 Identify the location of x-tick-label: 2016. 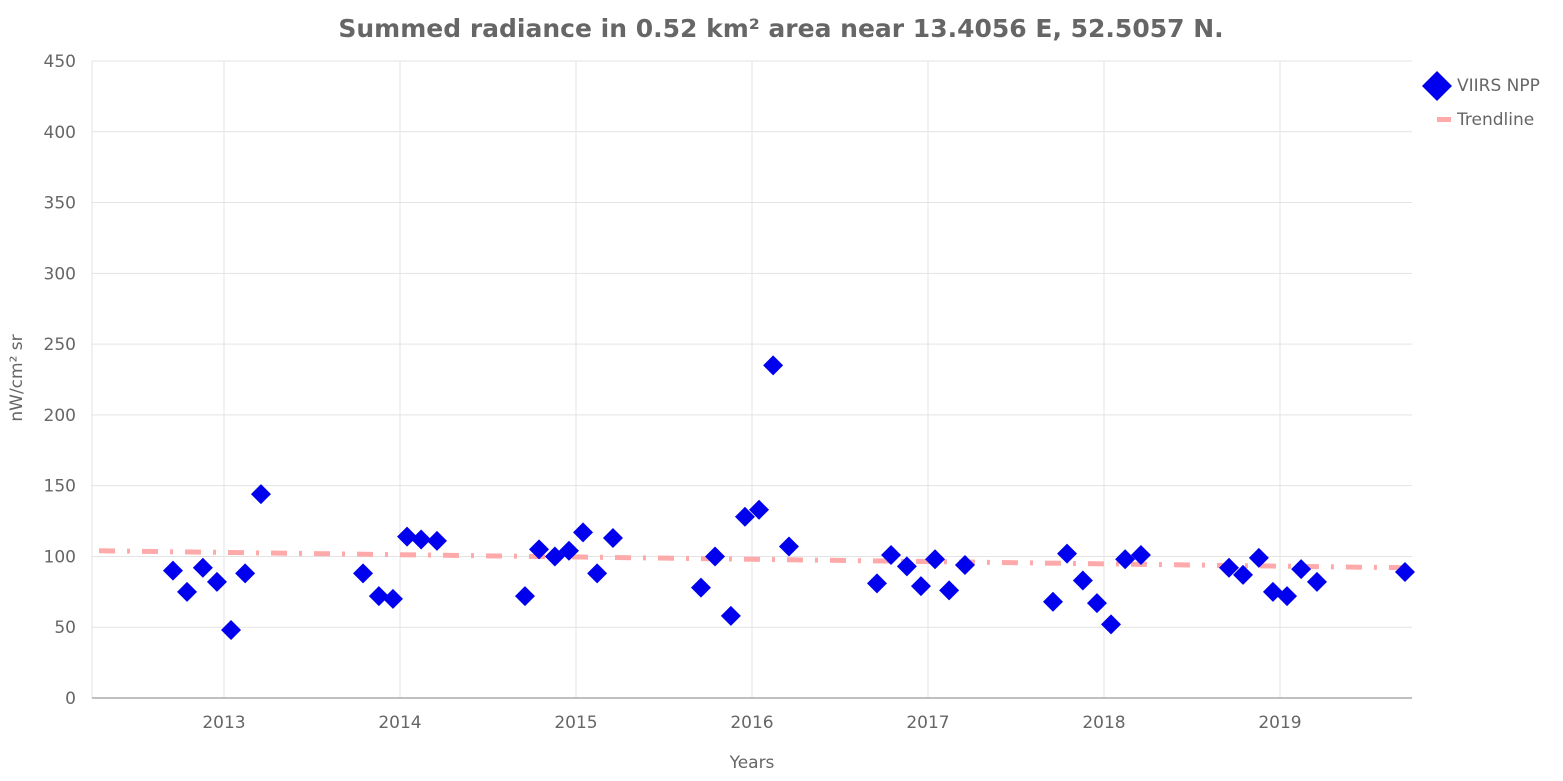
(751, 723).